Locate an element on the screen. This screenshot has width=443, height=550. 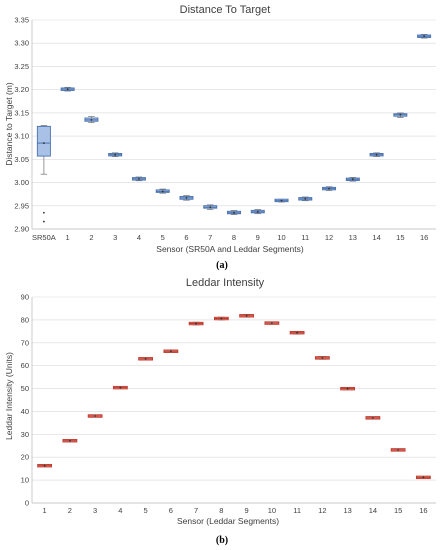
box-SR50A is located at coordinates (43, 174).